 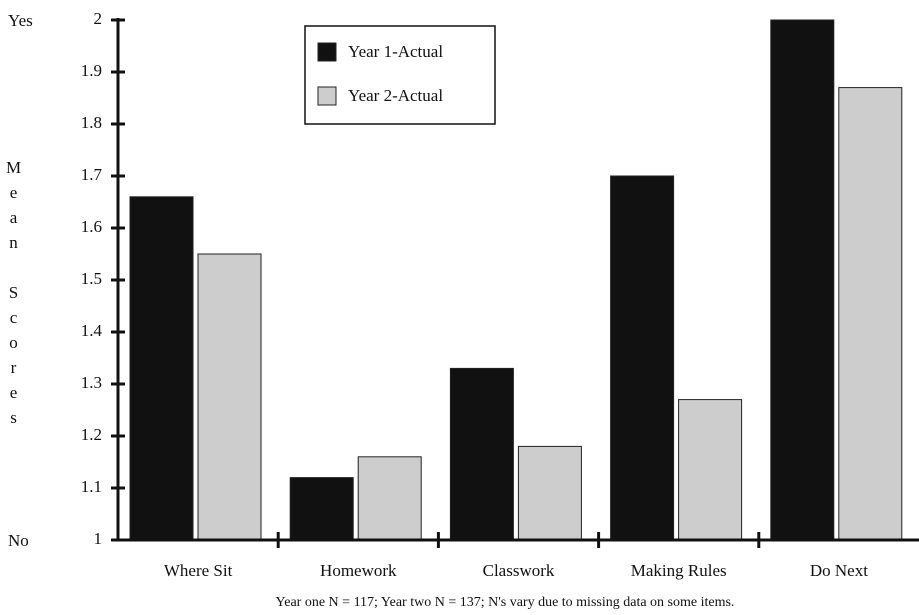 I want to click on y-tick-label: 1.1, so click(x=91, y=486).